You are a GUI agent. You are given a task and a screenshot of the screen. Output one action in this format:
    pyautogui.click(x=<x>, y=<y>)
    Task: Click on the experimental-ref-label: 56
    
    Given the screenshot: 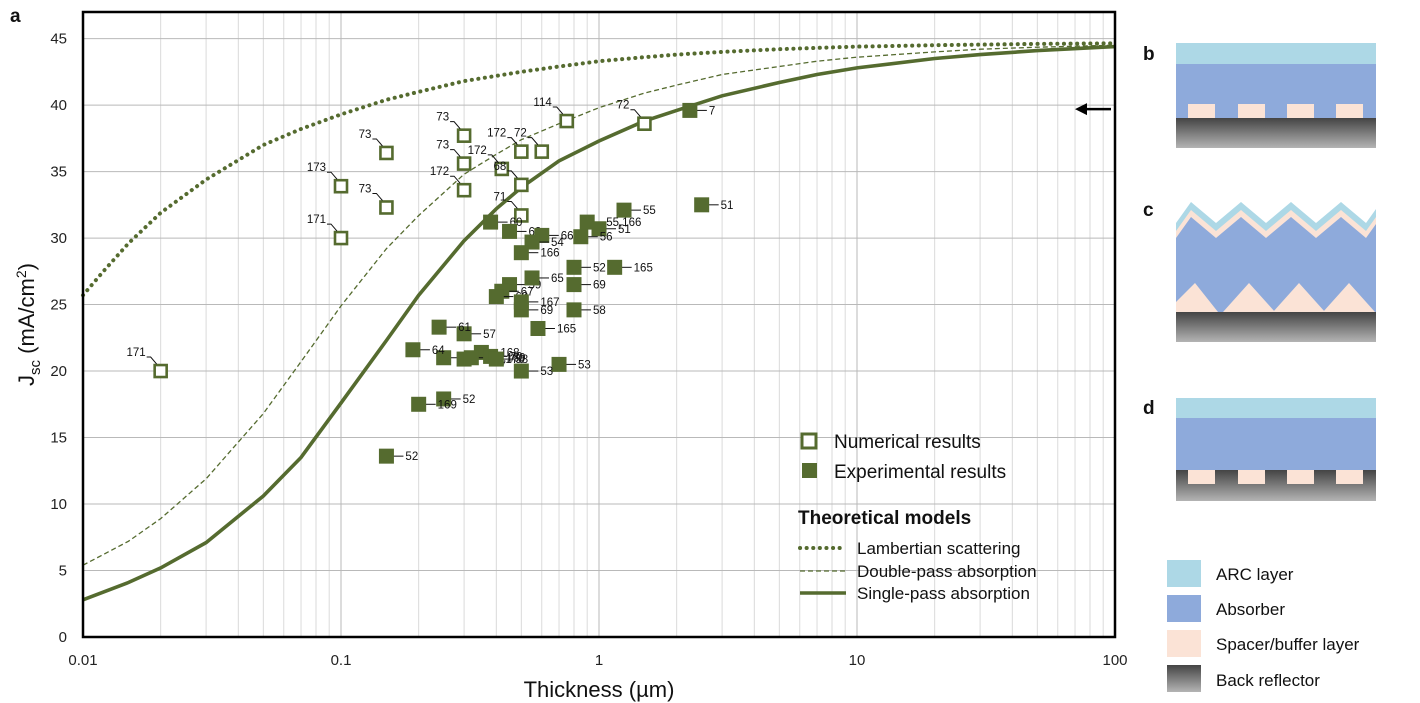 What is the action you would take?
    pyautogui.click(x=606, y=238)
    